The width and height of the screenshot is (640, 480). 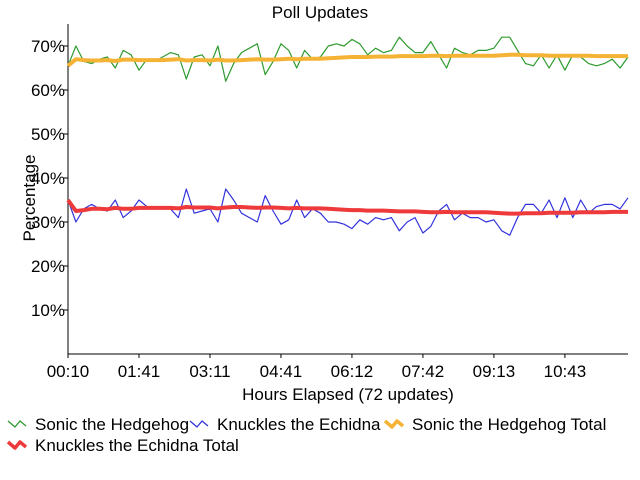 I want to click on x-tick-label: 01:41, so click(x=139, y=371).